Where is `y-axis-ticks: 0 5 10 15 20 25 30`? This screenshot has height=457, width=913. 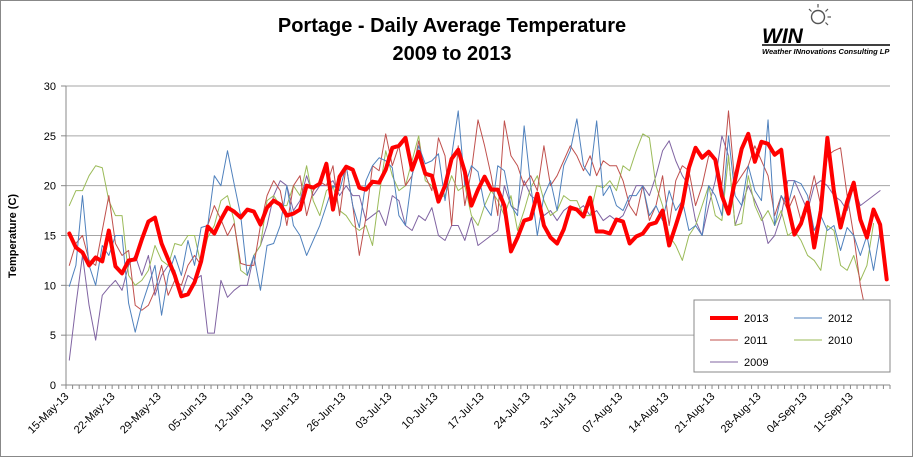
y-axis-ticks: 0 5 10 15 20 25 30 is located at coordinates (55, 236).